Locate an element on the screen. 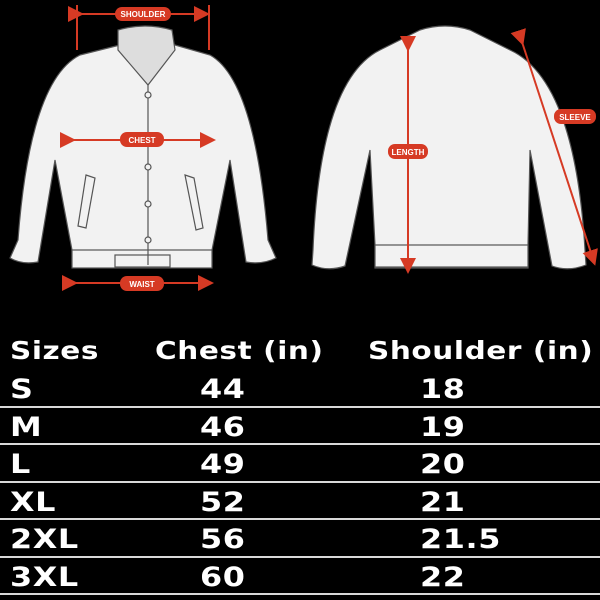 The width and height of the screenshot is (600, 600). table-row: L 49 20 is located at coordinates (300, 464).